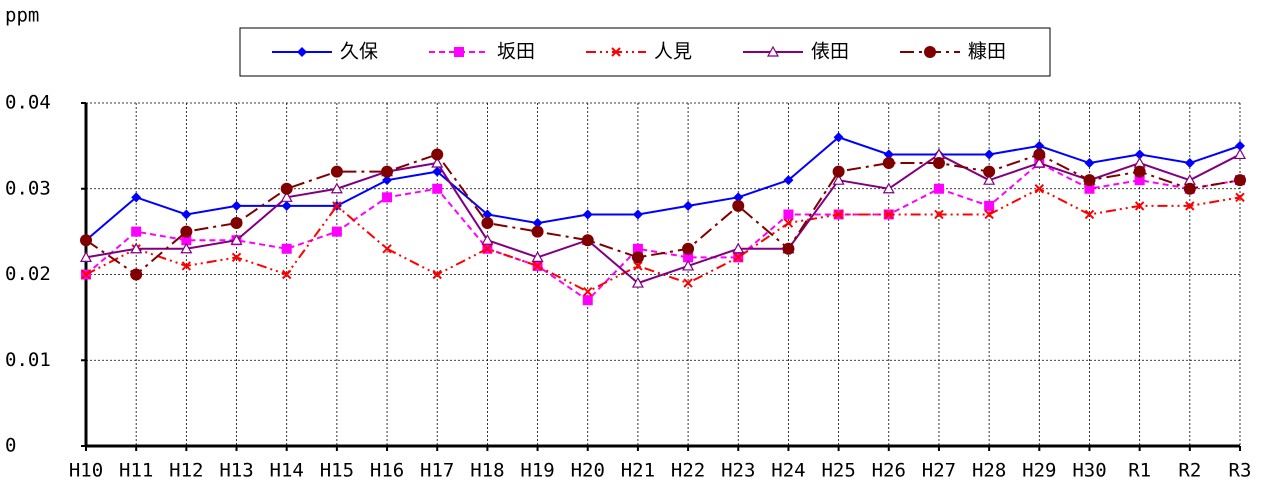 The width and height of the screenshot is (1261, 487). I want to click on x-tick-label: H23, so click(738, 471).